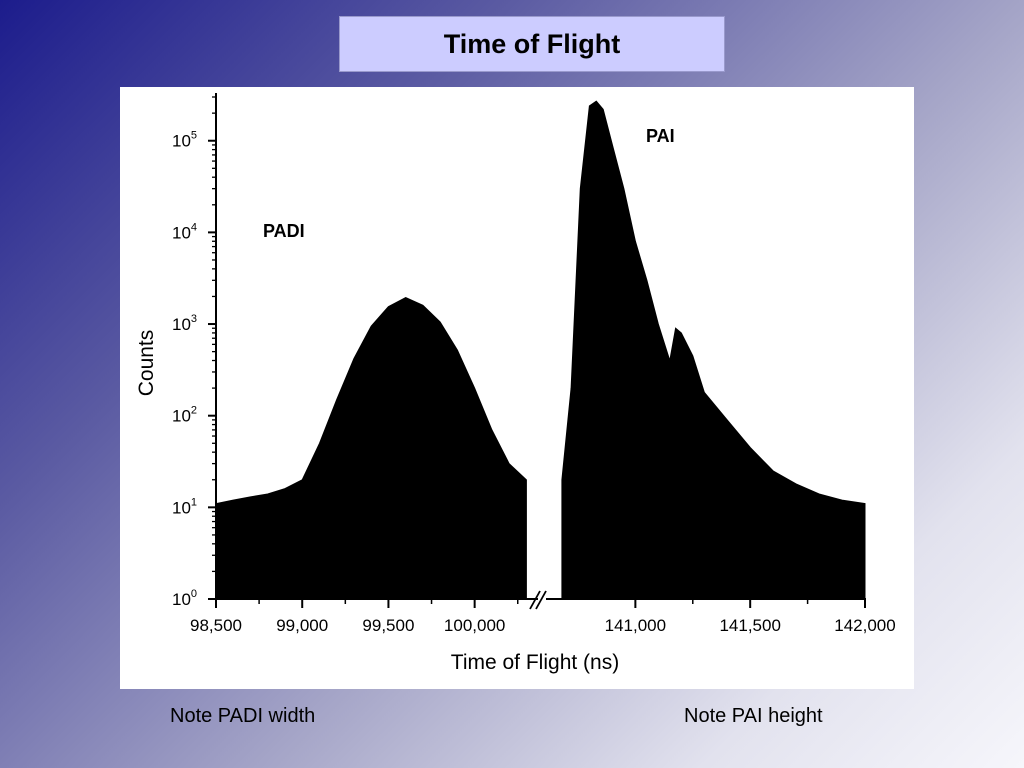 This screenshot has width=1024, height=768. Describe the element at coordinates (635, 625) in the screenshot. I see `x-tick-label: 141,000` at that location.